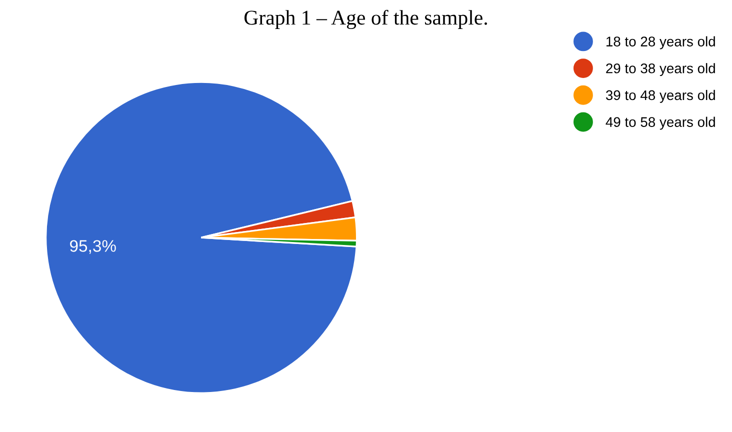 The image size is (732, 432). Describe the element at coordinates (660, 43) in the screenshot. I see `legend-label: 18 to 28 years old` at that location.